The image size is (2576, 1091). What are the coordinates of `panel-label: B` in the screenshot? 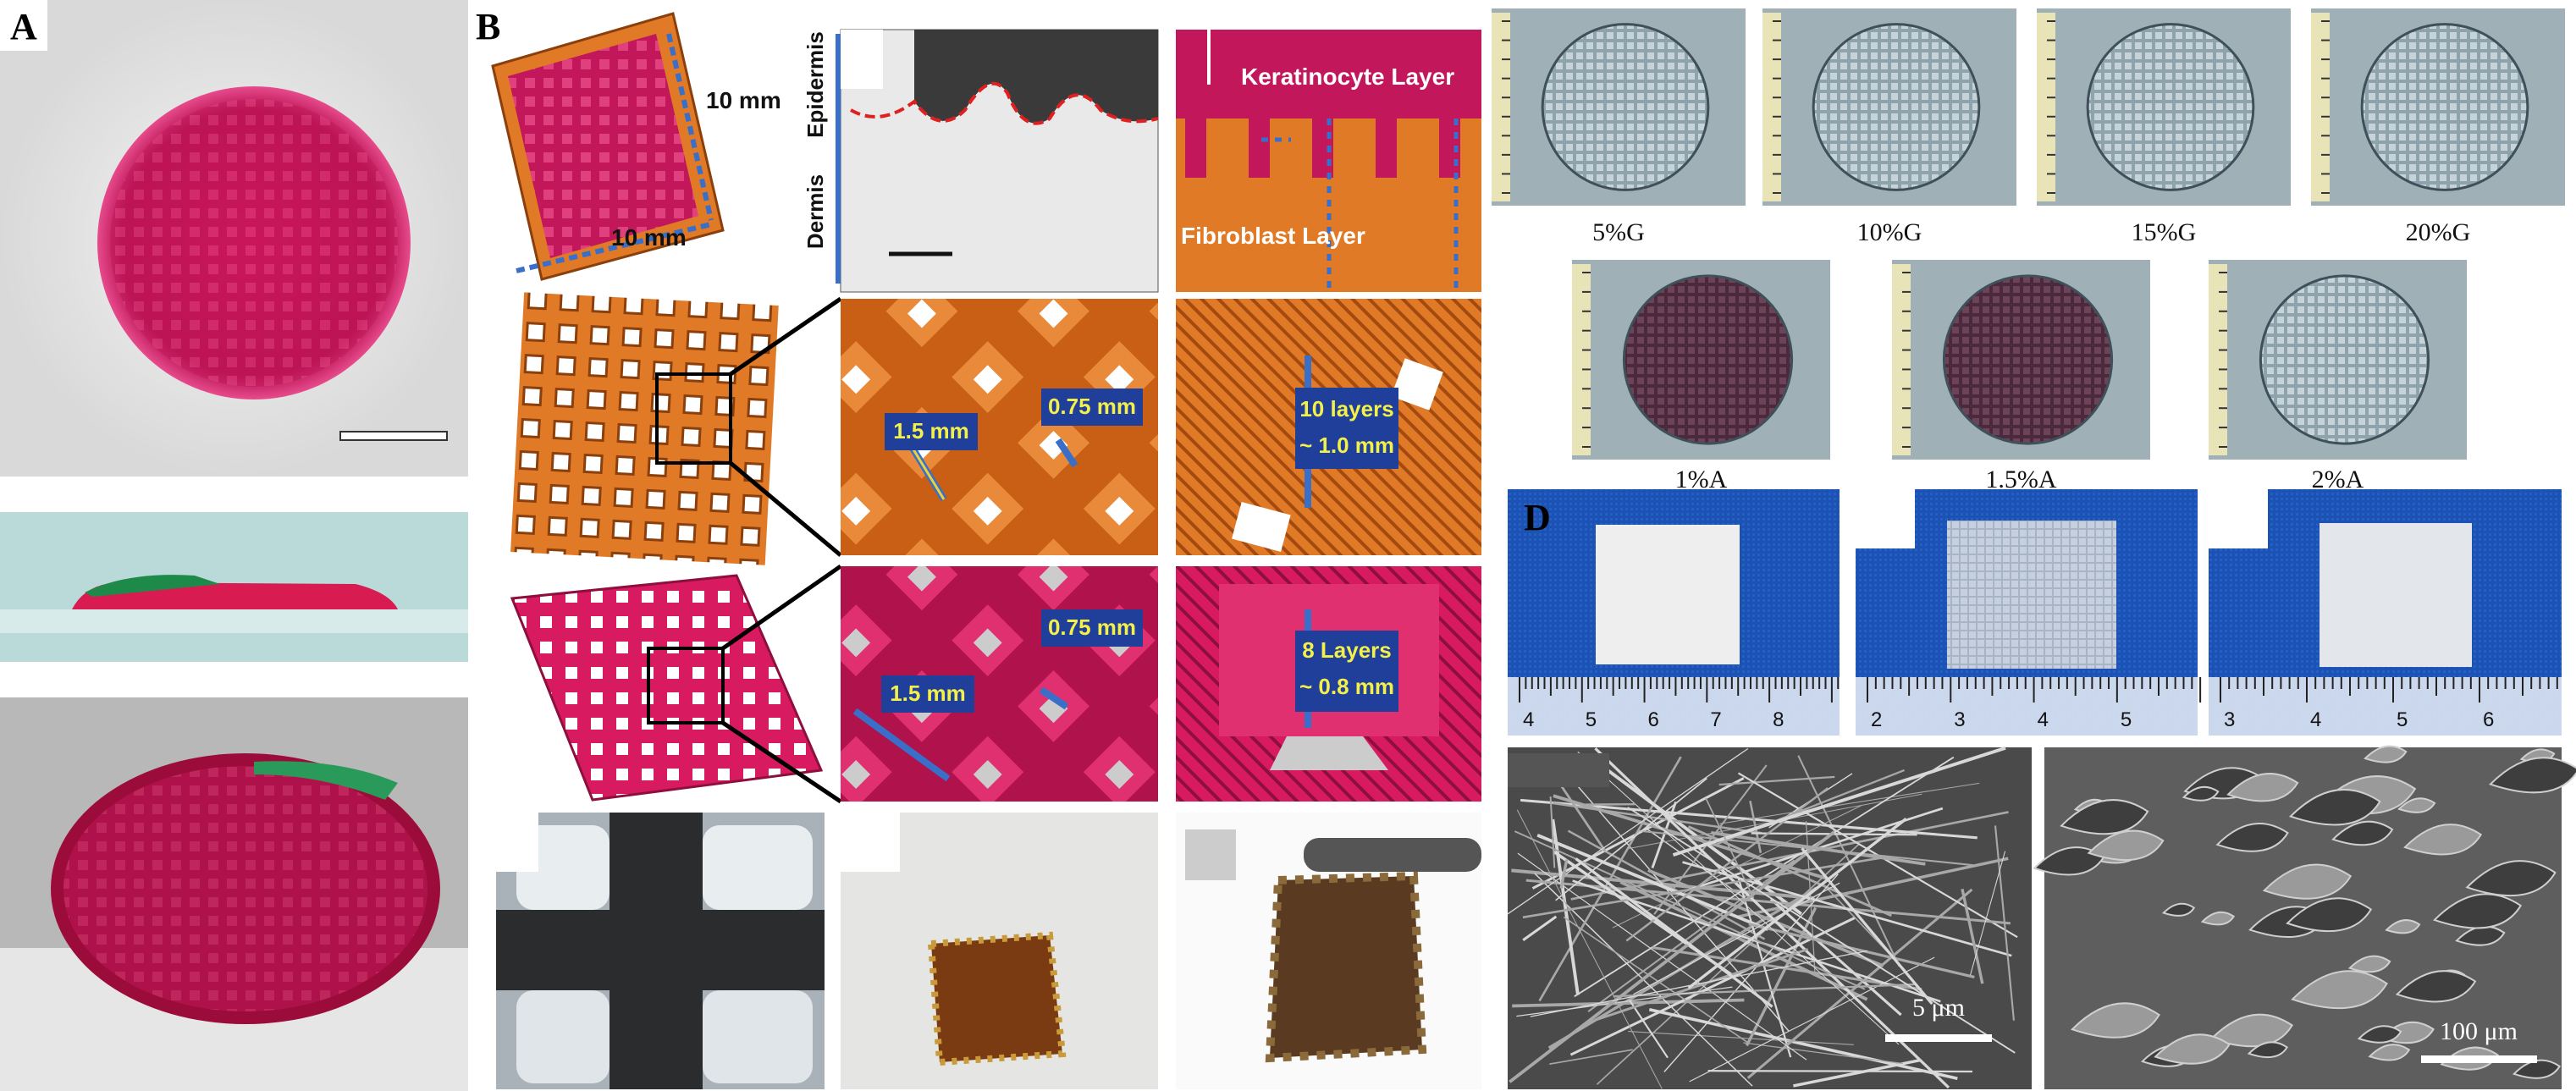 It's located at (488, 26).